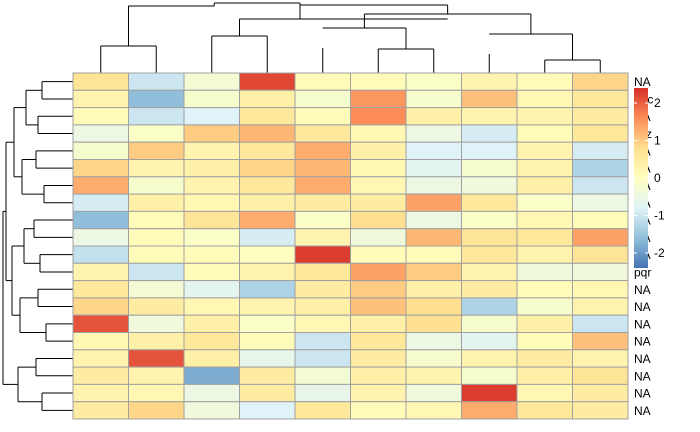 This screenshot has height=432, width=700. What do you see at coordinates (642, 272) in the screenshot?
I see `row-label: pqr` at bounding box center [642, 272].